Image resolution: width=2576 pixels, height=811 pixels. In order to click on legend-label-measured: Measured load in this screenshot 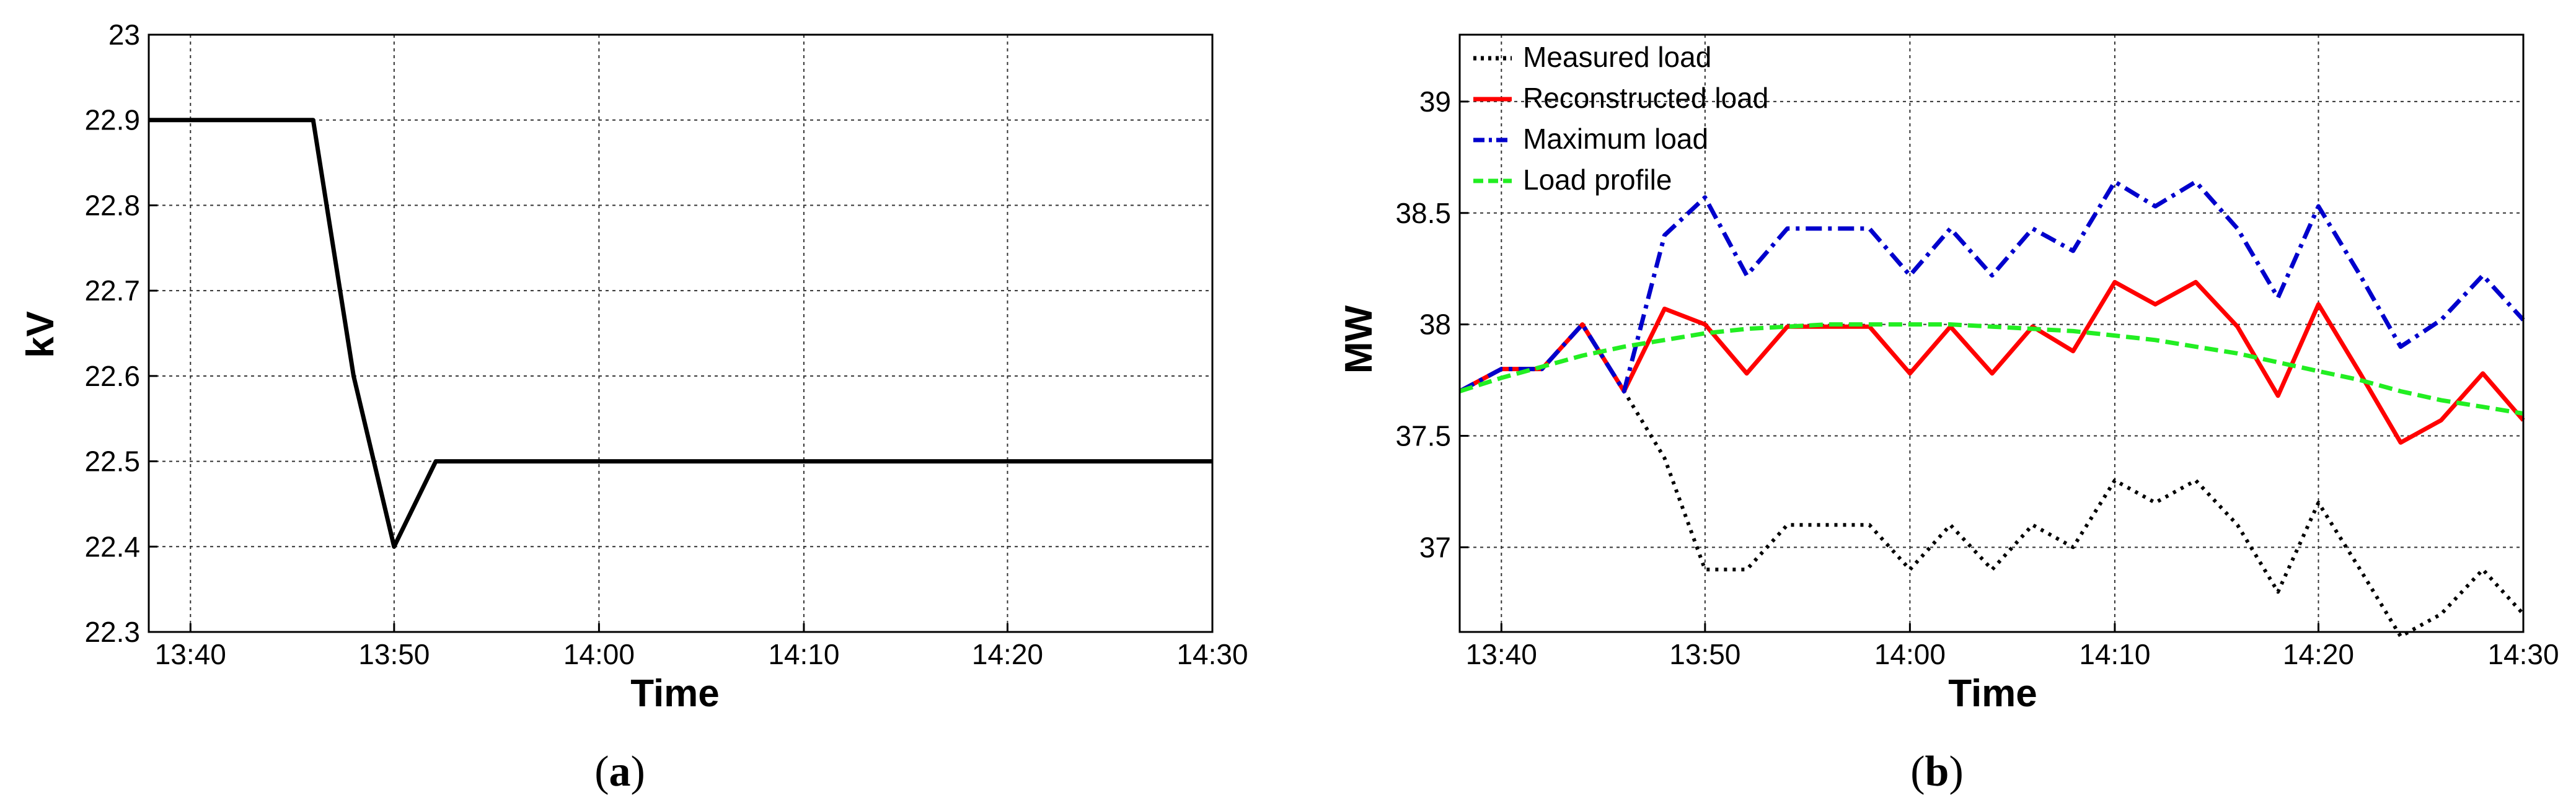, I will do `click(1617, 57)`.